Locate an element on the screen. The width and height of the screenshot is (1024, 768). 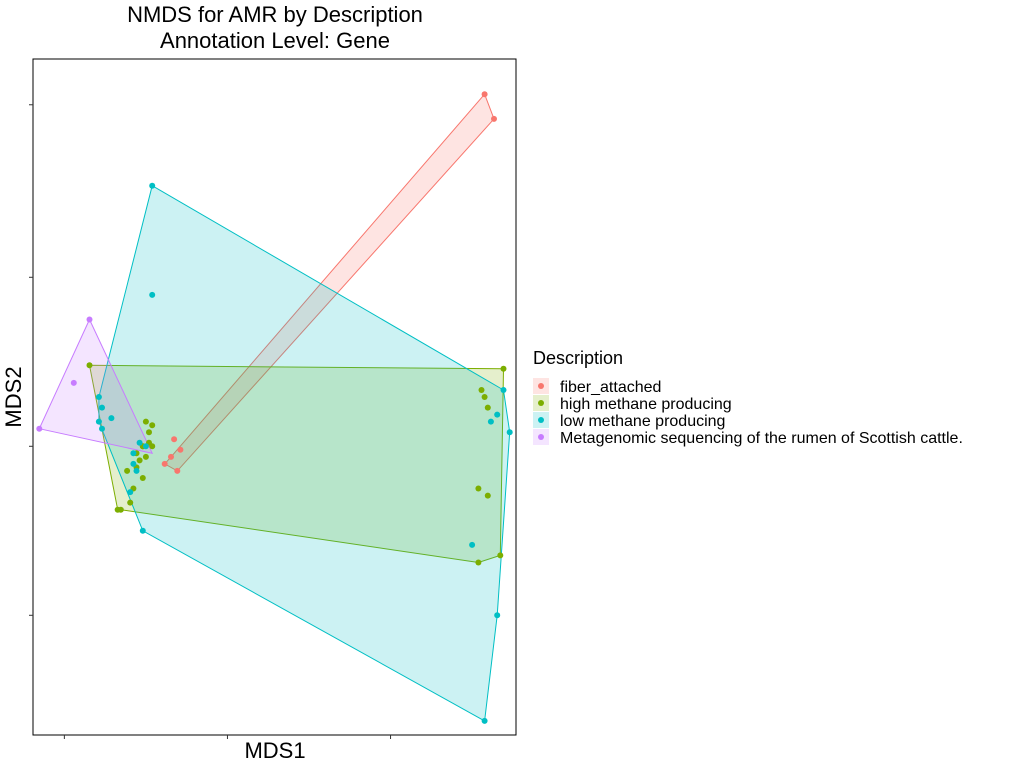
y-axis-title: MDS2 is located at coordinates (13, 396).